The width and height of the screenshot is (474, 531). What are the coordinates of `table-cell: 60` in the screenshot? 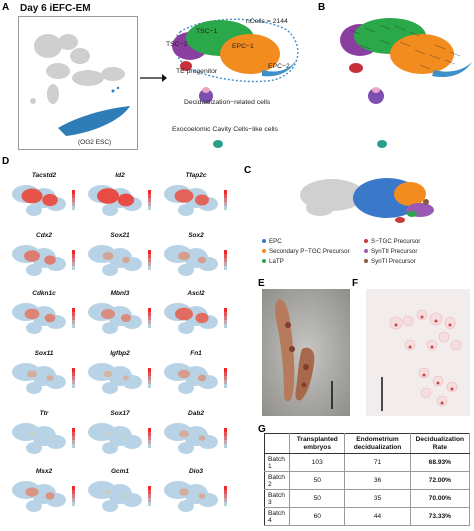 It's located at (317, 517).